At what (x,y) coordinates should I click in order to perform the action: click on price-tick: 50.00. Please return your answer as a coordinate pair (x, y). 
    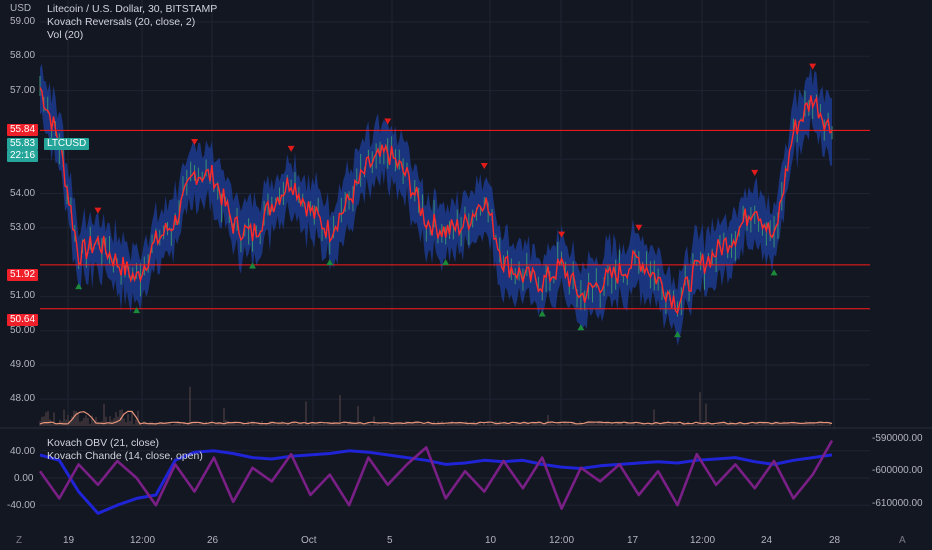
    Looking at the image, I should click on (23, 330).